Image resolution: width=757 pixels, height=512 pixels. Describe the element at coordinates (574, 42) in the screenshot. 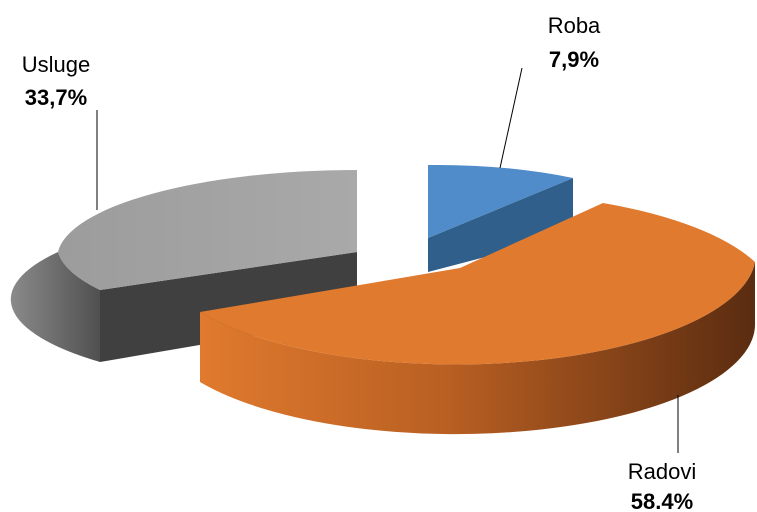

I see `roba-data-label: Roba 7,9%` at that location.